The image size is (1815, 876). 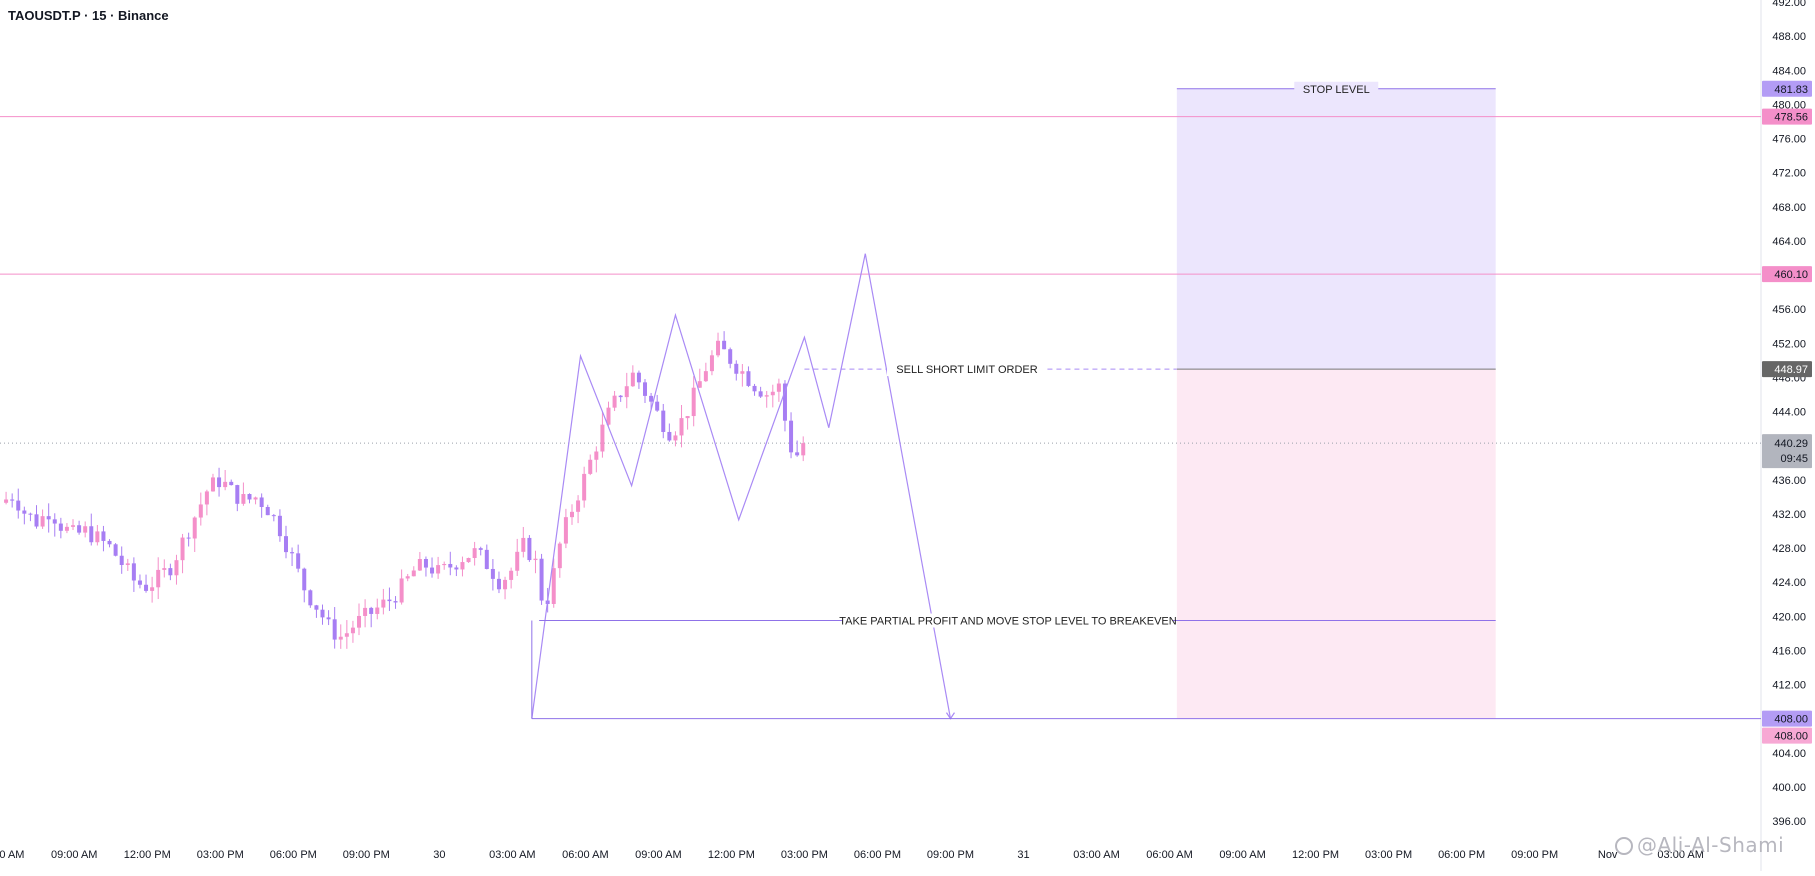 What do you see at coordinates (1789, 105) in the screenshot?
I see `y-tick-label: 480.00` at bounding box center [1789, 105].